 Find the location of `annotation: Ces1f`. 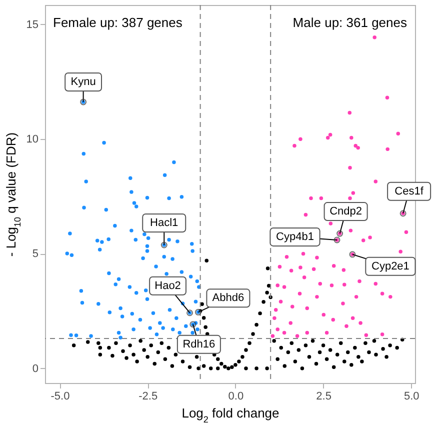

annotation: Ces1f is located at coordinates (409, 191).